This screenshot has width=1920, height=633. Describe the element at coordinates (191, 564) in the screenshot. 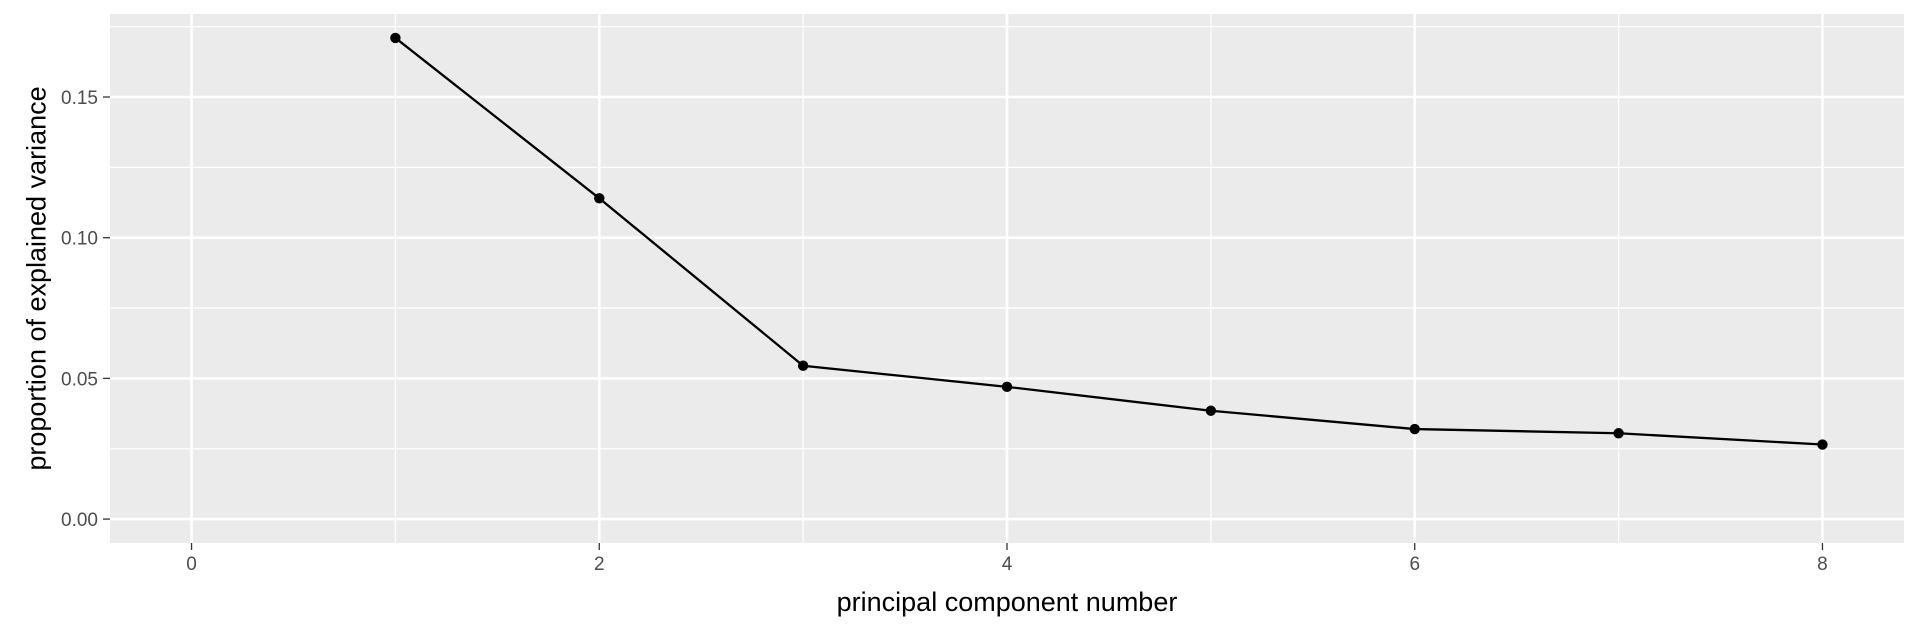

I see `x-tick-label: 0` at that location.